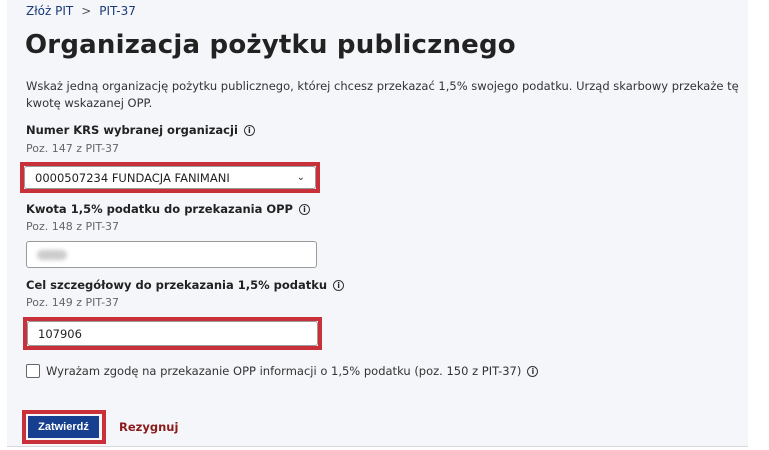  I want to click on krs-highlight, so click(170, 177).